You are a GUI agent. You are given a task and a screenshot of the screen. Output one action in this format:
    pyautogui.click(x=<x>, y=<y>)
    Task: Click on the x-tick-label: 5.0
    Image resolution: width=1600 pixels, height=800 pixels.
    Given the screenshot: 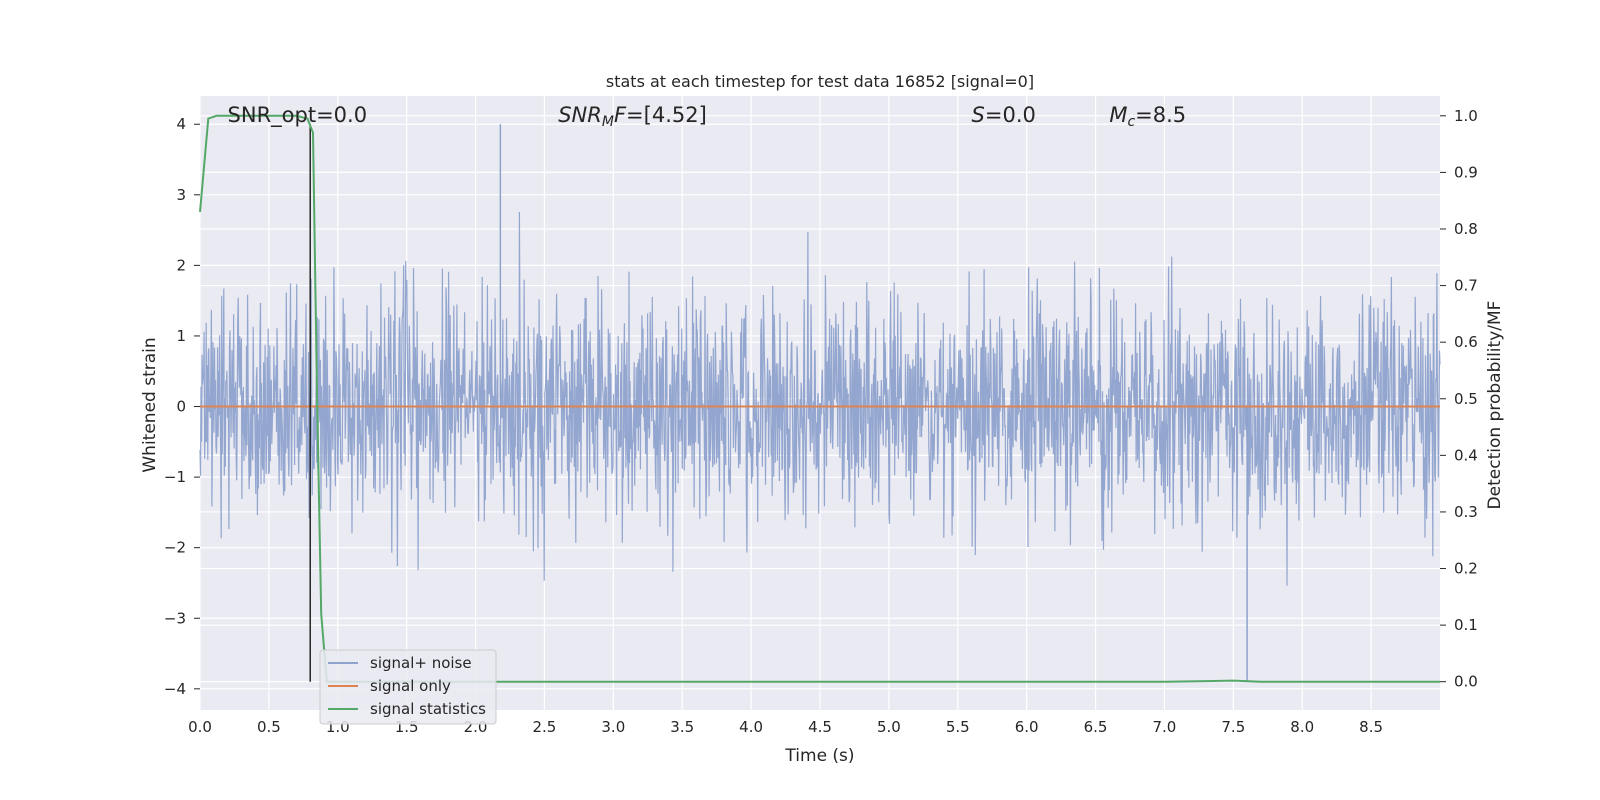 What is the action you would take?
    pyautogui.click(x=889, y=727)
    